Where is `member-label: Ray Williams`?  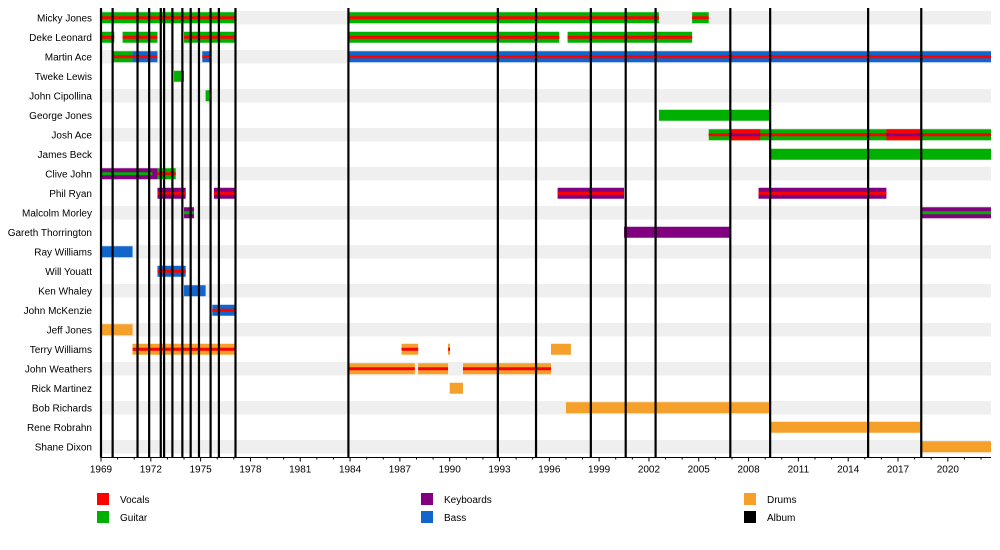 member-label: Ray Williams is located at coordinates (63, 252).